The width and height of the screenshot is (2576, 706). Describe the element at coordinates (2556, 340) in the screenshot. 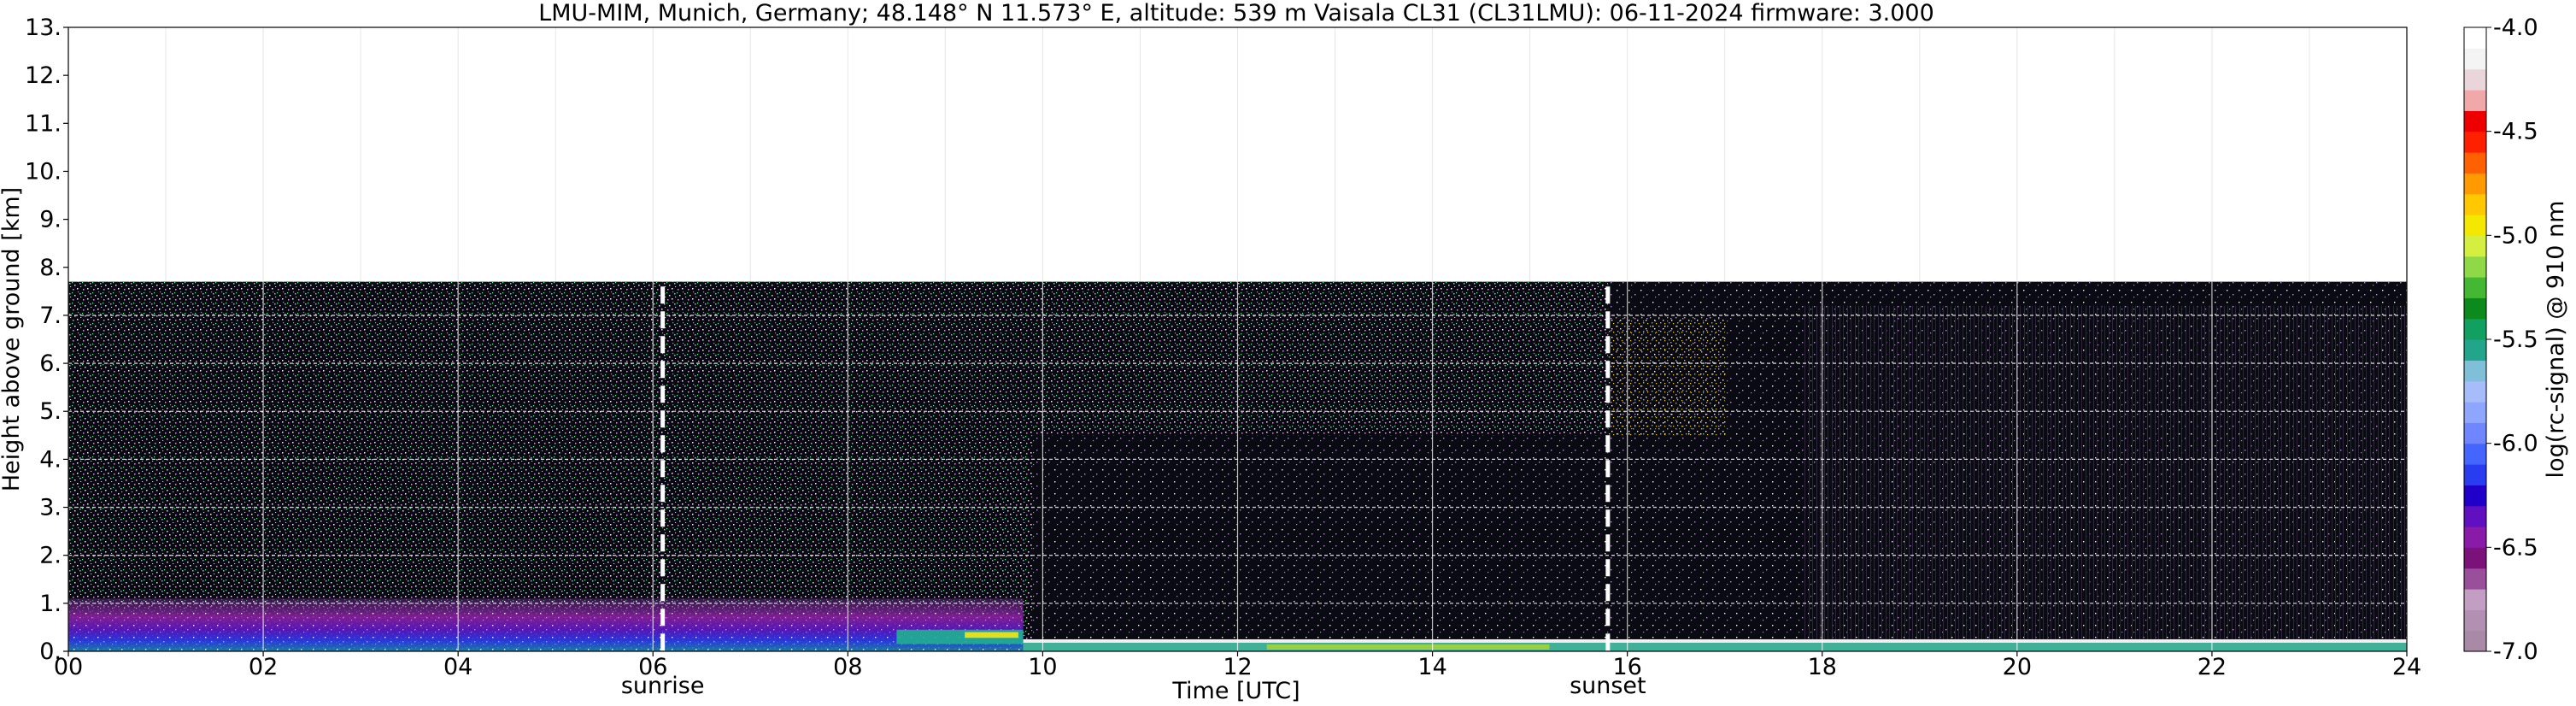

I see `colorbar-label: log(rc-signal) @ 910 nm` at that location.